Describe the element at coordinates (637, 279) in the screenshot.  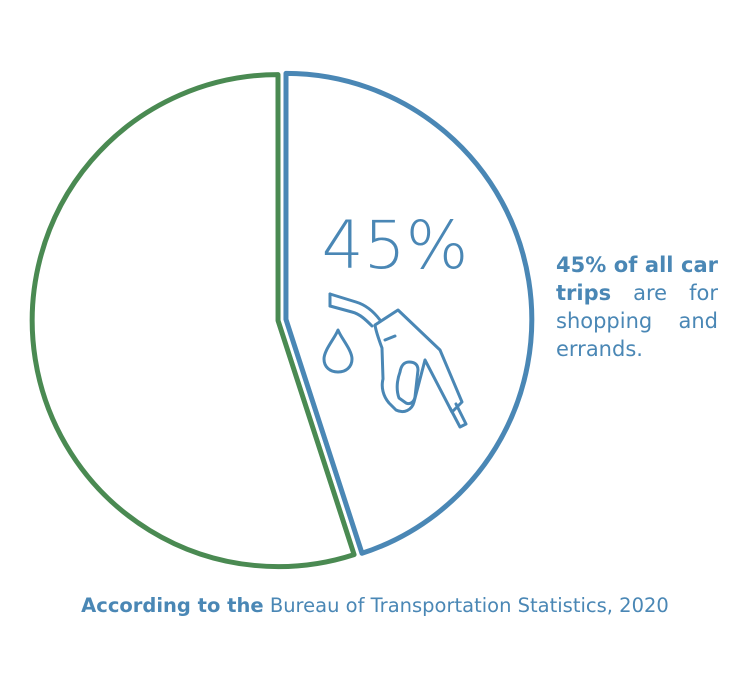
I see `stat-highlight: 45% of all car trips` at that location.